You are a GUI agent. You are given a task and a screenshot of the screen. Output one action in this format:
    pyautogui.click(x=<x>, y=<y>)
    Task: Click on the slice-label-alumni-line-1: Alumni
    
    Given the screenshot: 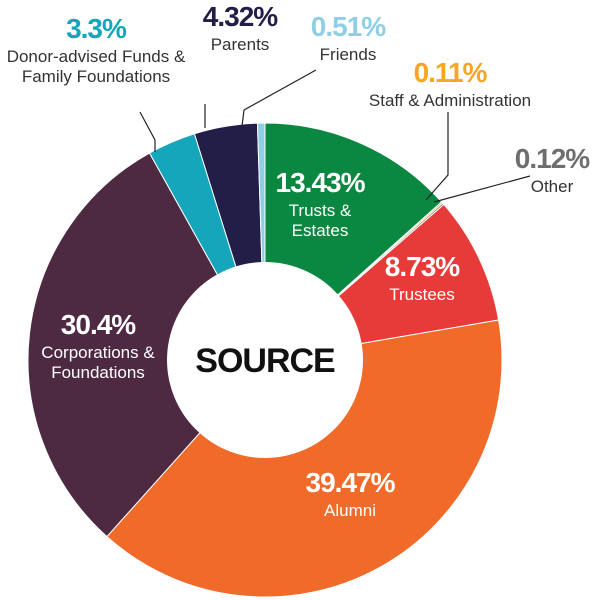 What is the action you would take?
    pyautogui.click(x=350, y=510)
    